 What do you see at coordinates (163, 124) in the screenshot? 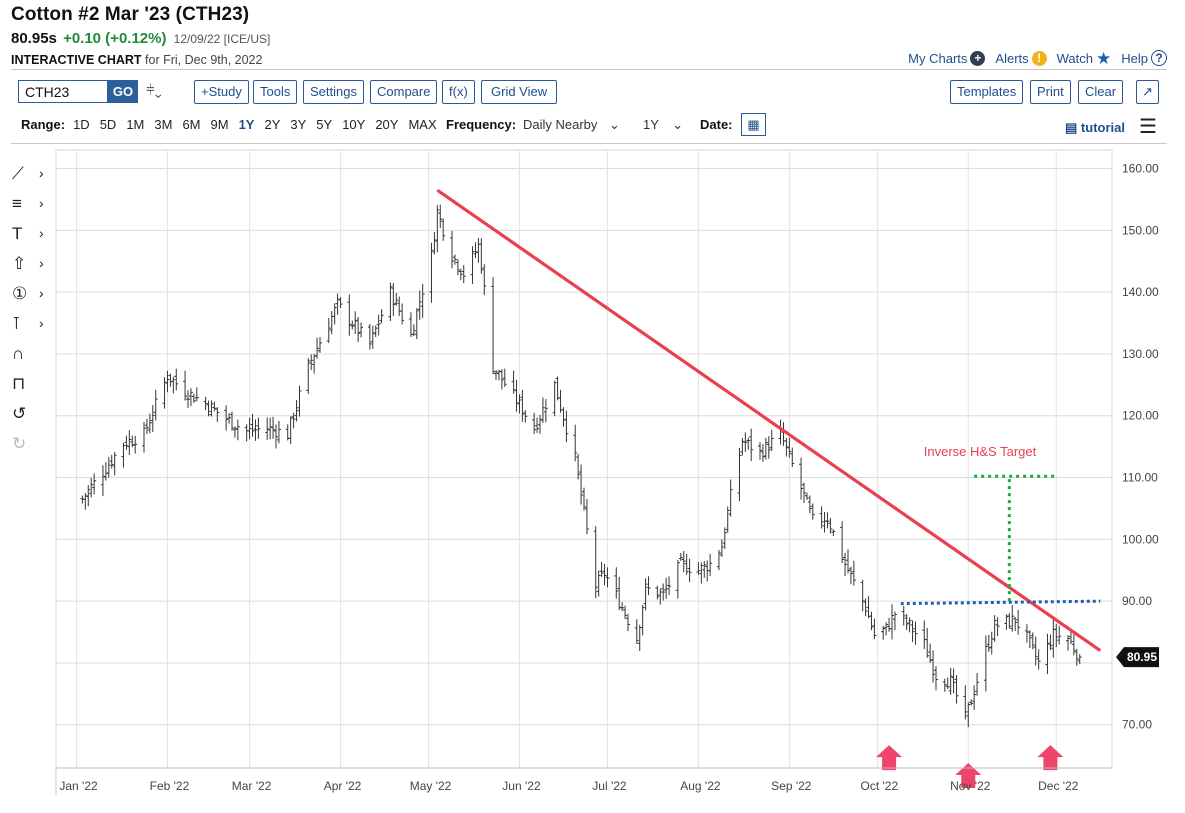
I see `range-3m: 3M` at bounding box center [163, 124].